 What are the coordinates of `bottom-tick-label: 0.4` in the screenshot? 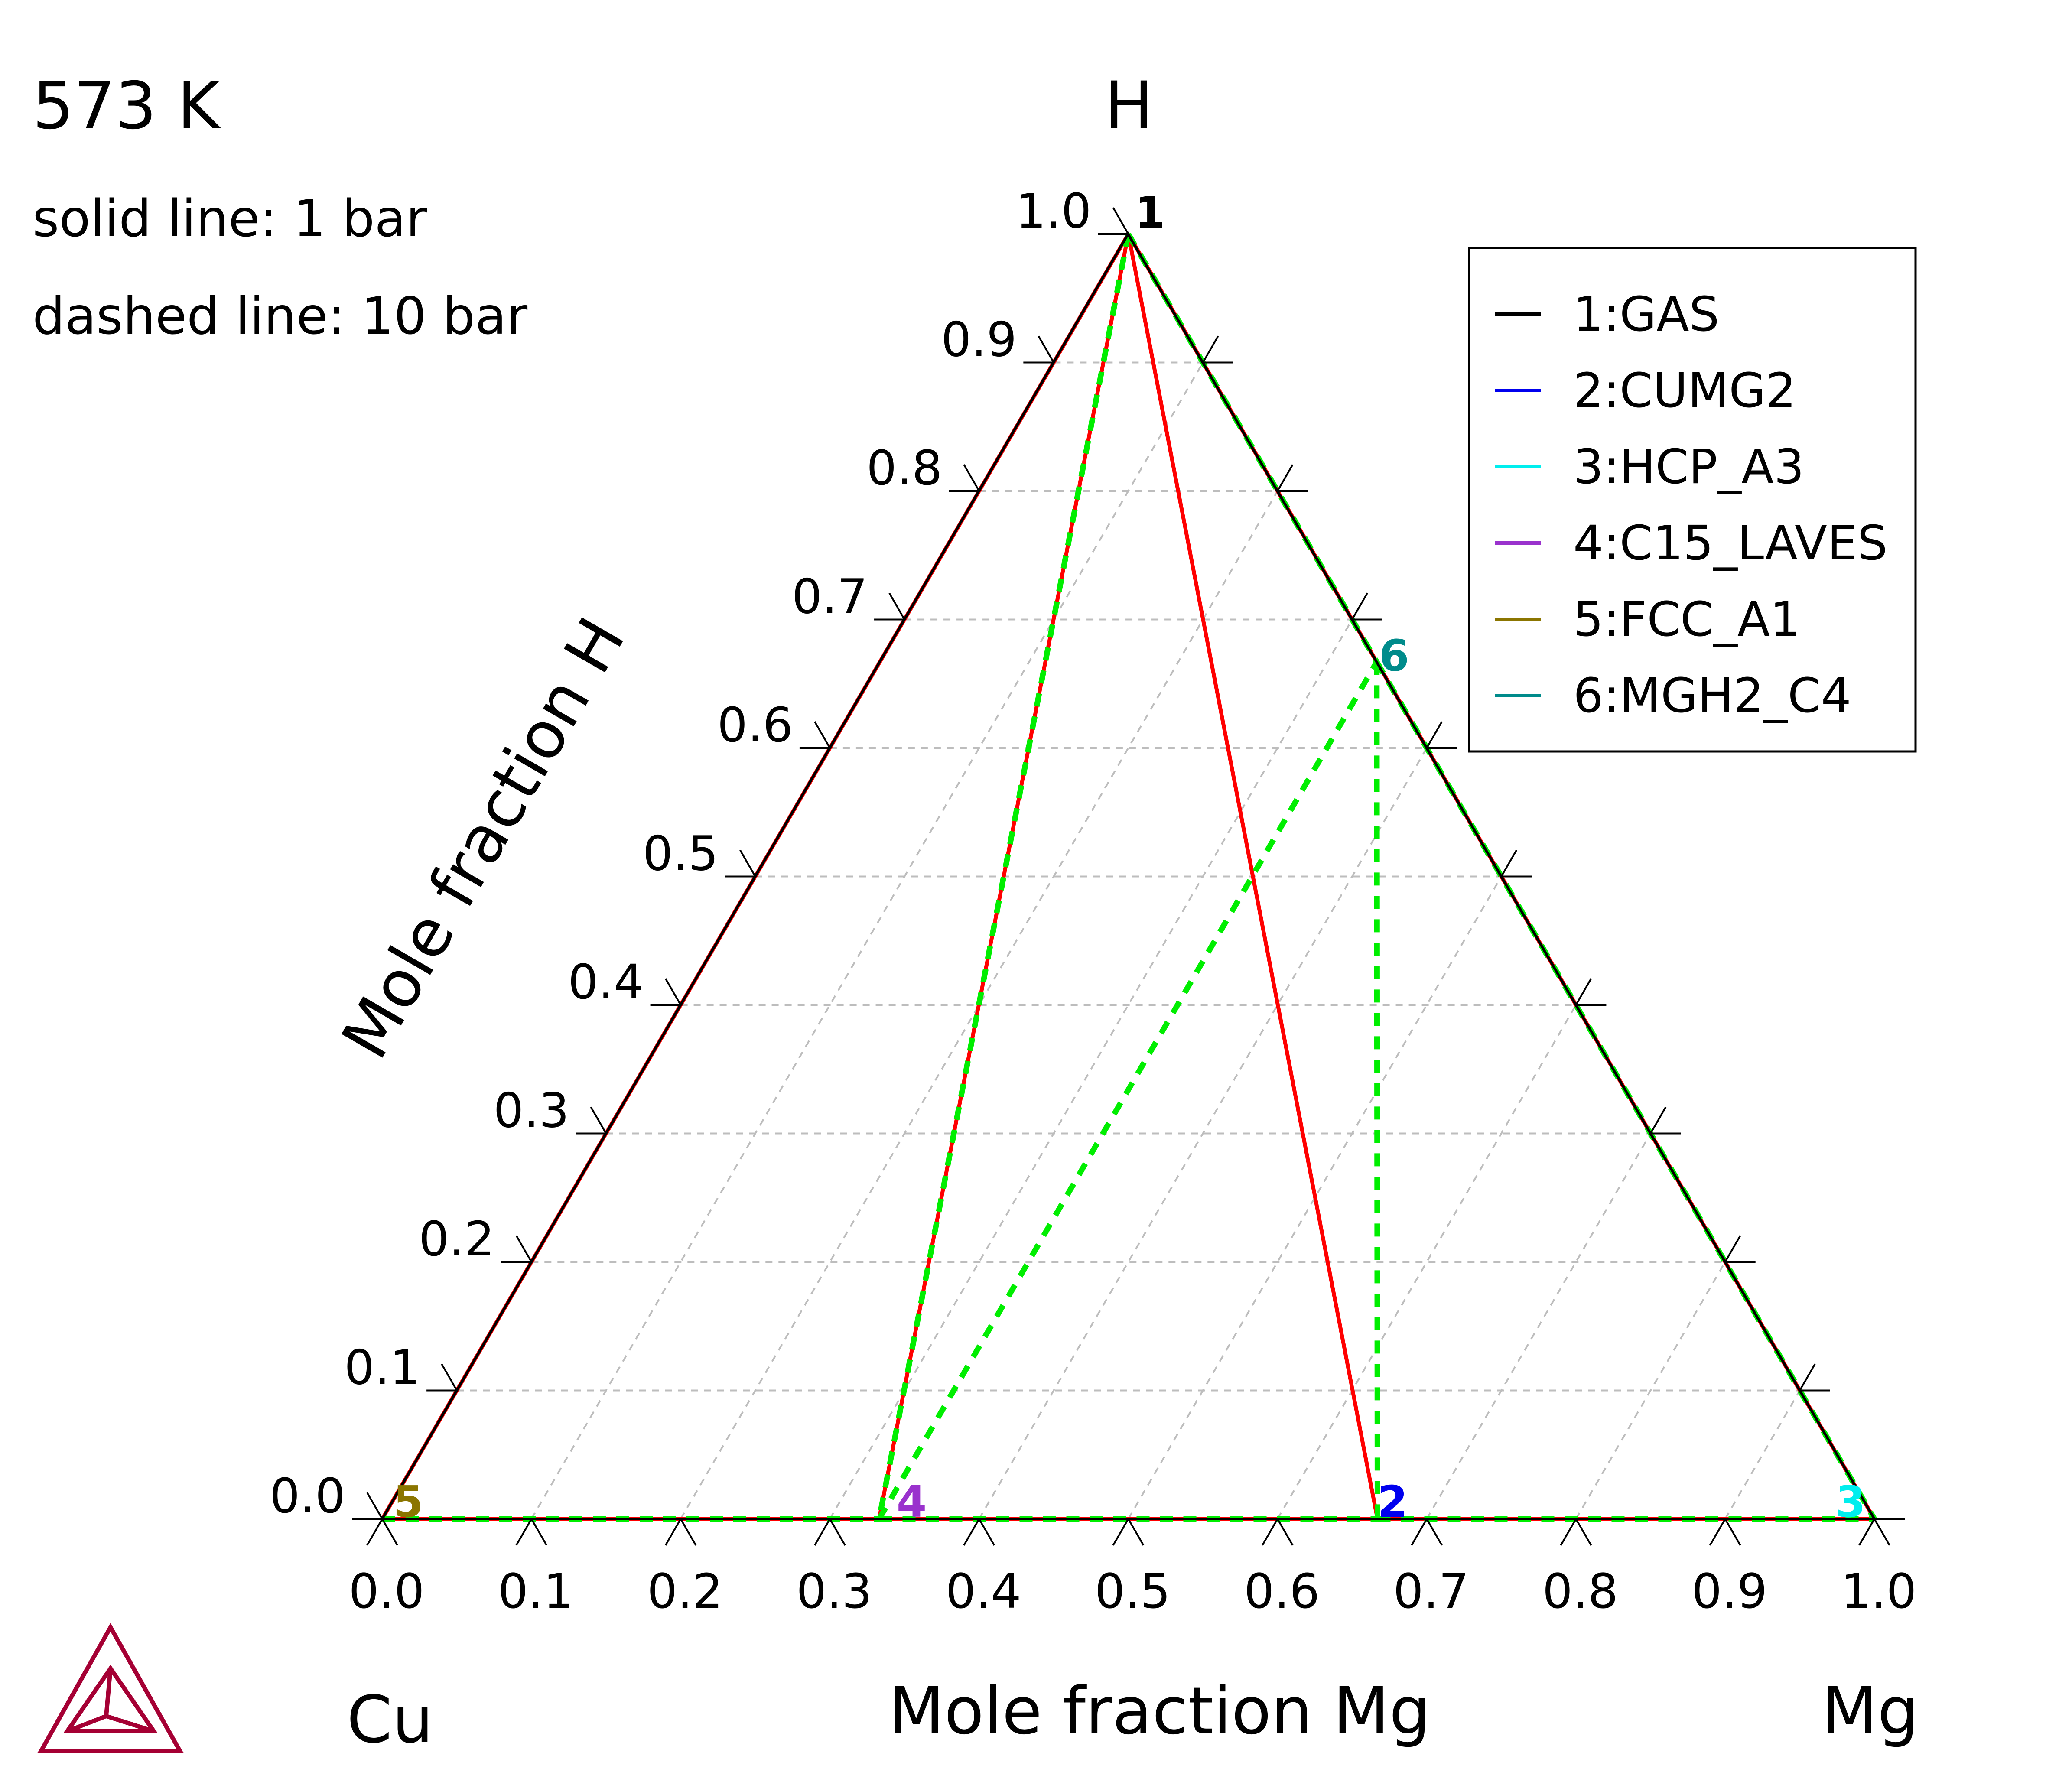 It's located at (984, 1591).